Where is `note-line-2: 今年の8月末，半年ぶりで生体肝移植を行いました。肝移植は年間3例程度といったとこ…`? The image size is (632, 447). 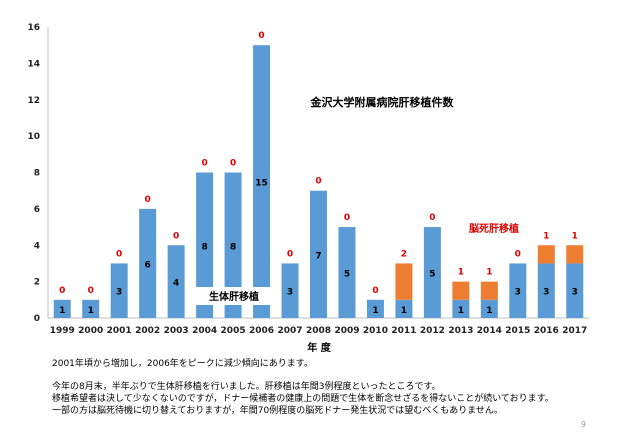
note-line-2: 今年の8月末，半年ぶりで生体肝移植を行いました。肝移植は年間3例程度といったとこ… is located at coordinates (246, 387).